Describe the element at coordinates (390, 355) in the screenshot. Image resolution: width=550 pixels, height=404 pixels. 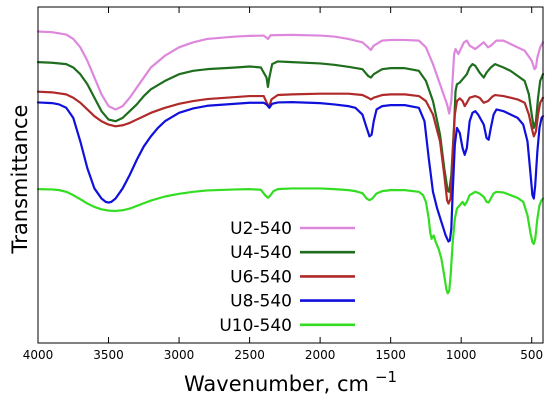
I see `x-tick-label: 1500` at that location.